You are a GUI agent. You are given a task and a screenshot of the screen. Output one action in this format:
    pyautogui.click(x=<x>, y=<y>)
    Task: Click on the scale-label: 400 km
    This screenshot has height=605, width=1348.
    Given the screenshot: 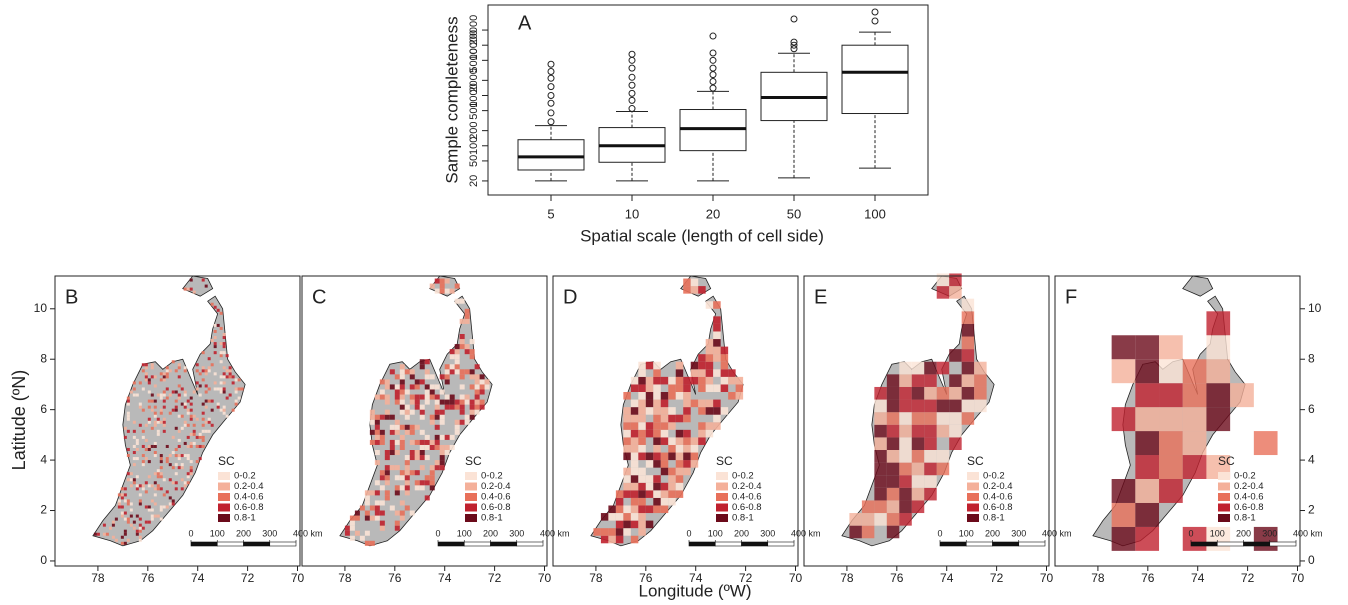 What is the action you would take?
    pyautogui.click(x=555, y=533)
    